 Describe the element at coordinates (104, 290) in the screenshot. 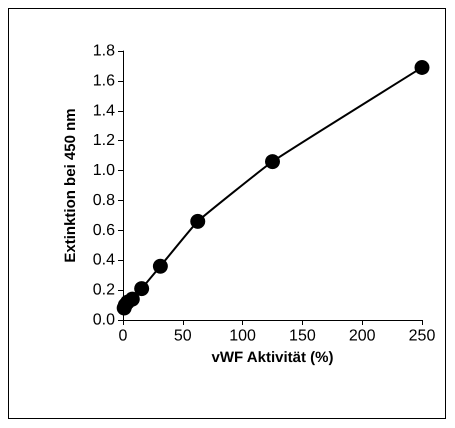

I see `y-tick-label: 0.2` at that location.